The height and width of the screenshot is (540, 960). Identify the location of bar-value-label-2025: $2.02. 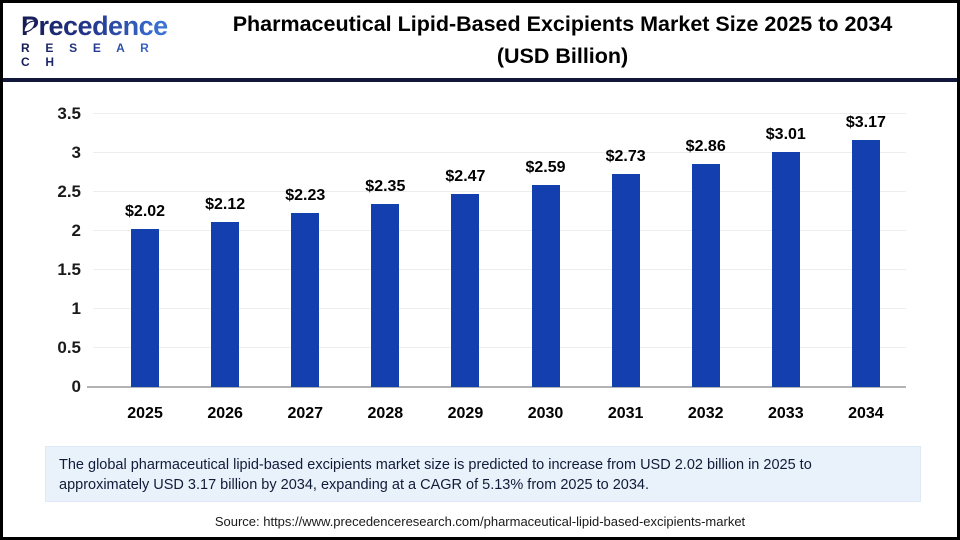
(145, 212).